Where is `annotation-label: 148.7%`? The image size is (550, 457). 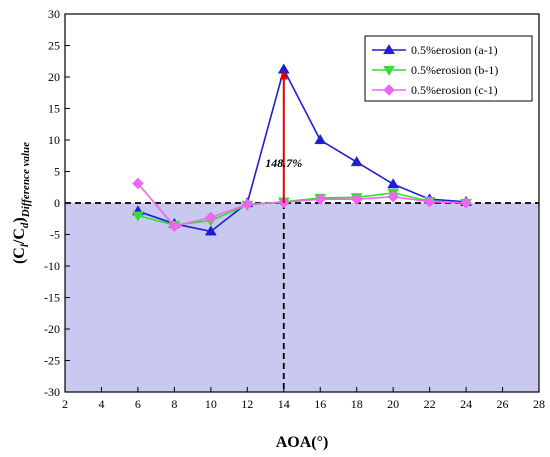 annotation-label: 148.7% is located at coordinates (283, 163).